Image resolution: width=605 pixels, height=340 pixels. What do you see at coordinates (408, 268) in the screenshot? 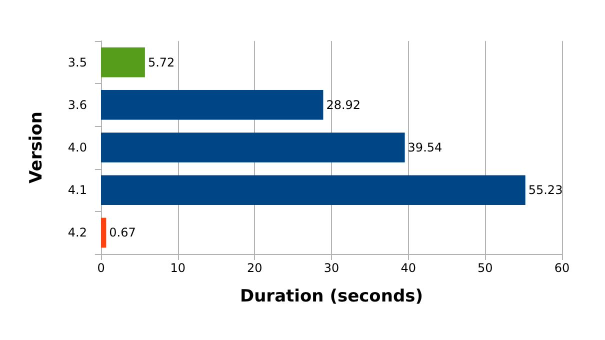
I see `x-tick-label: 40` at bounding box center [408, 268].